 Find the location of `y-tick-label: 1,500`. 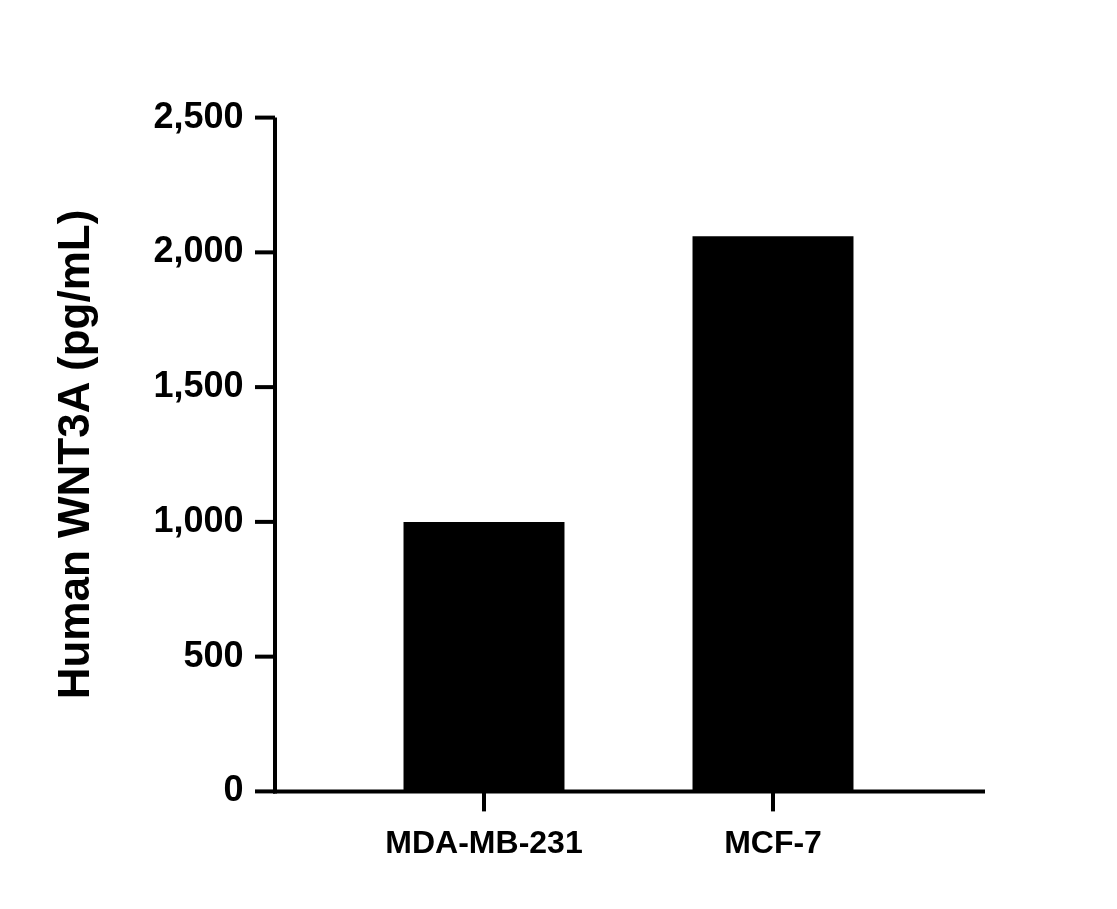

y-tick-label: 1,500 is located at coordinates (198, 385).